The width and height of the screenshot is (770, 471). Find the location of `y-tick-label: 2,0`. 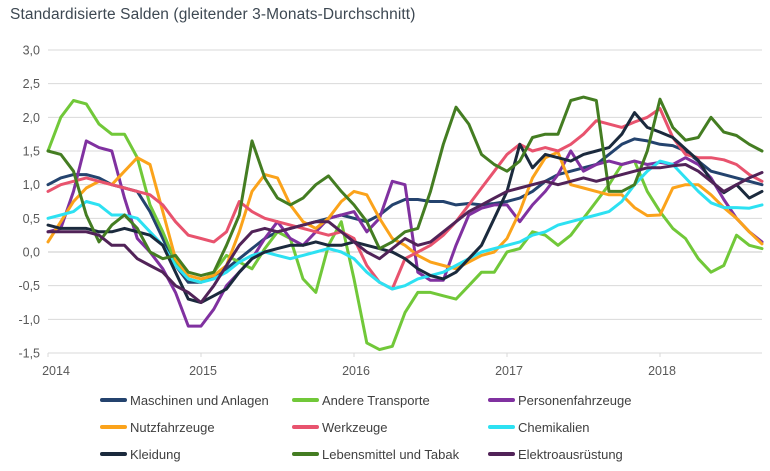

y-tick-label: 2,0 is located at coordinates (31, 118).